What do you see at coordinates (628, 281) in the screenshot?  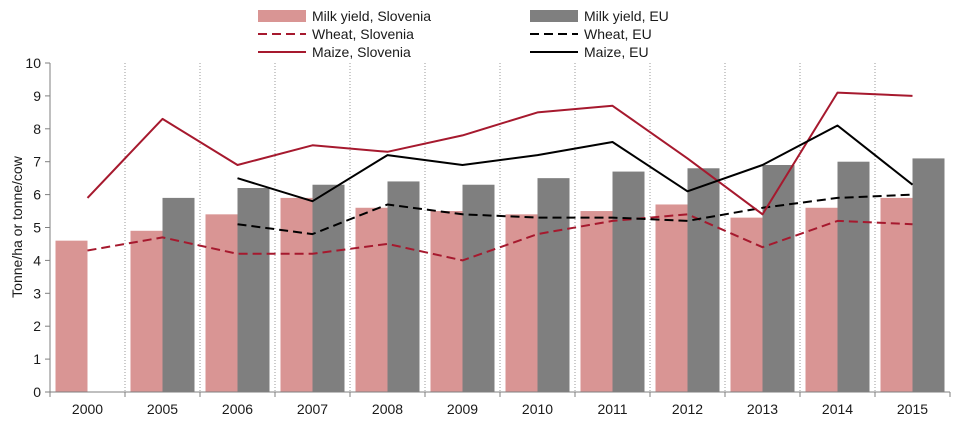 I see `bar-milk-yield-eu-2011` at bounding box center [628, 281].